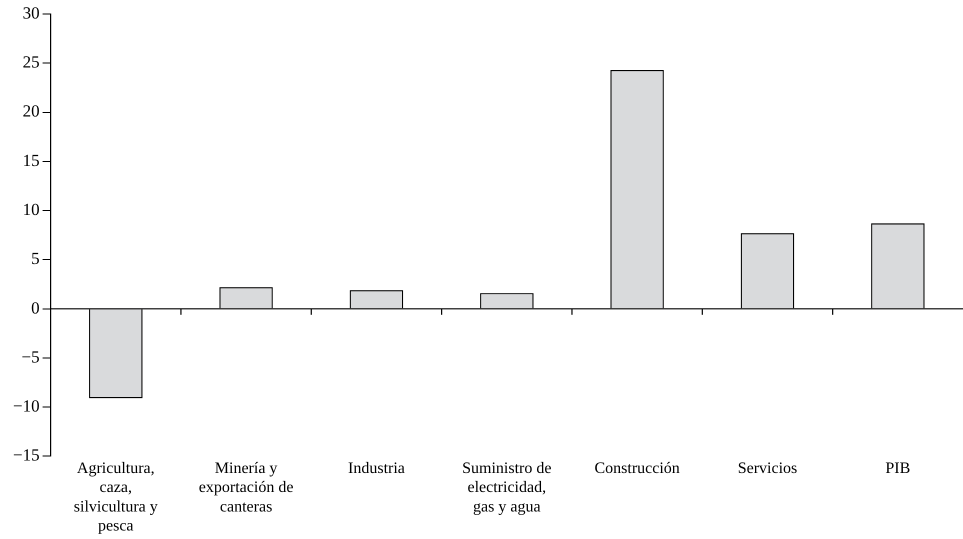  What do you see at coordinates (507, 488) in the screenshot?
I see `x-tick-label: Suministro de electricidad, gas y agua` at bounding box center [507, 488].